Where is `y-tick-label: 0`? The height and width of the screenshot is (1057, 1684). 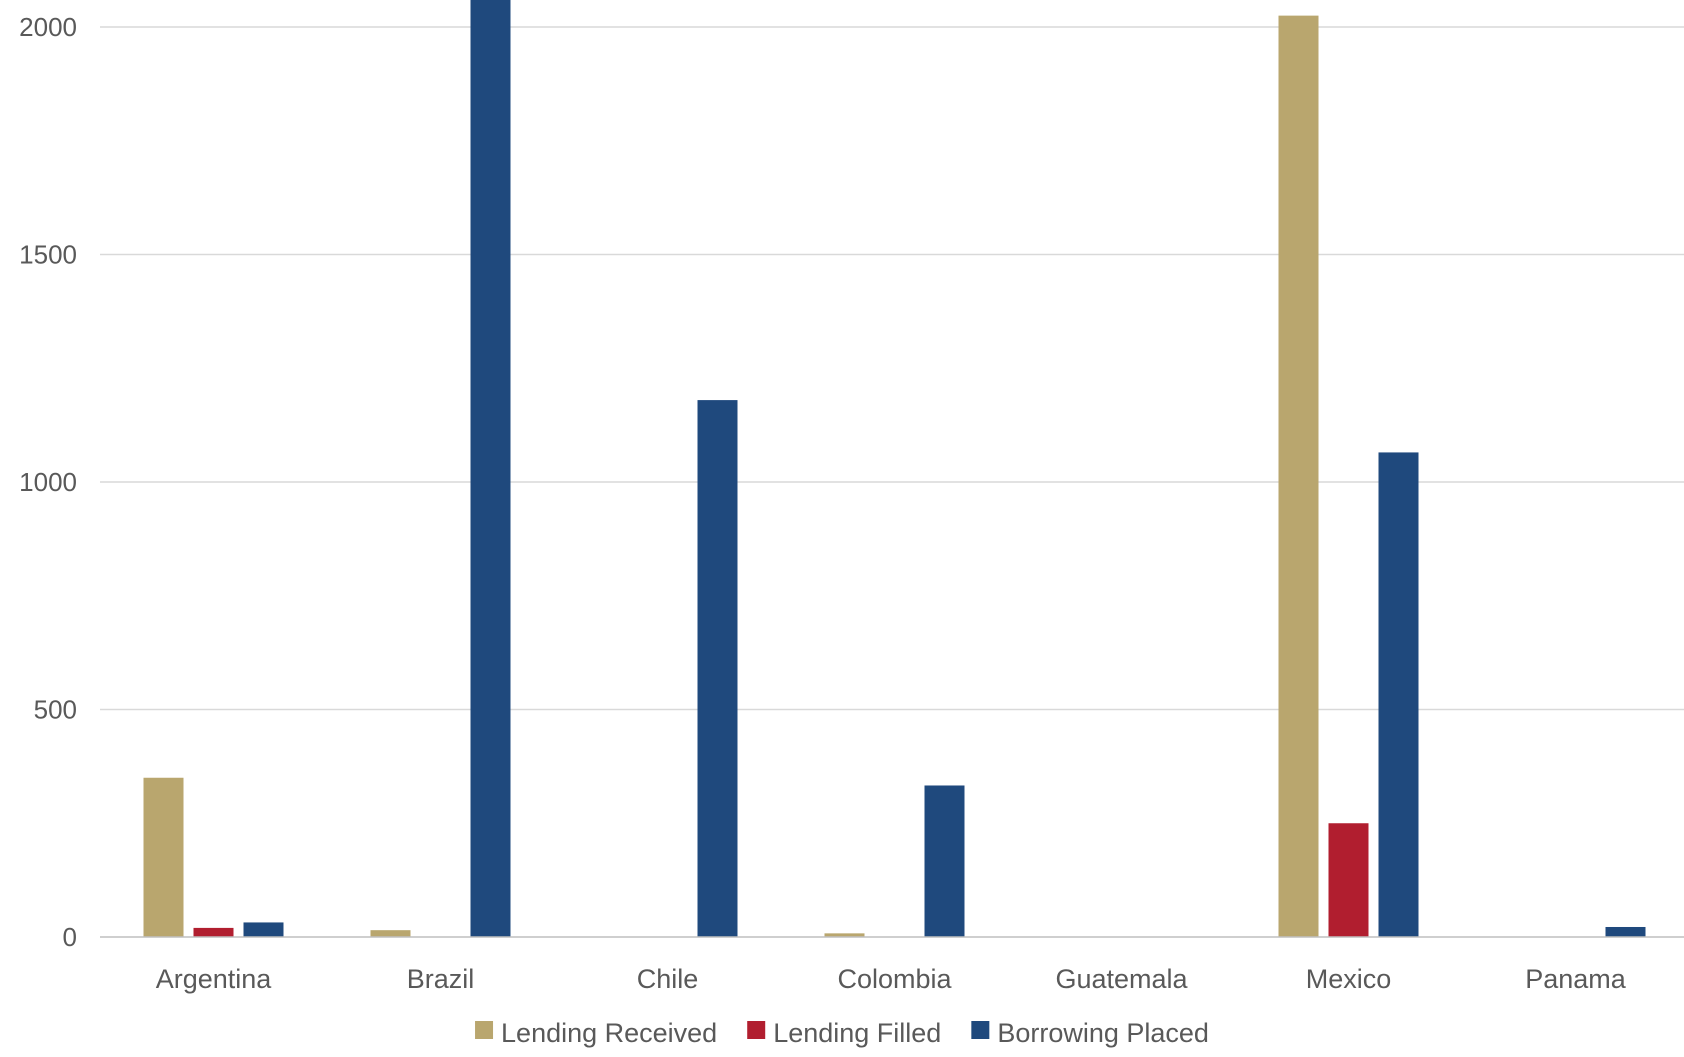
y-tick-label: 0 is located at coordinates (70, 937).